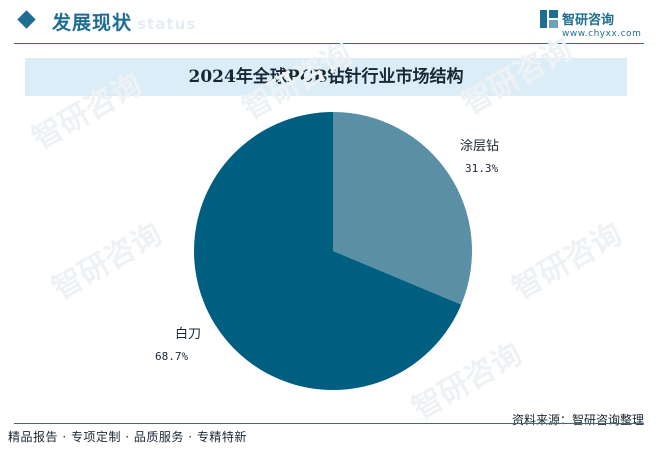  I want to click on slice-percent-label: 68.7%, so click(171, 356).